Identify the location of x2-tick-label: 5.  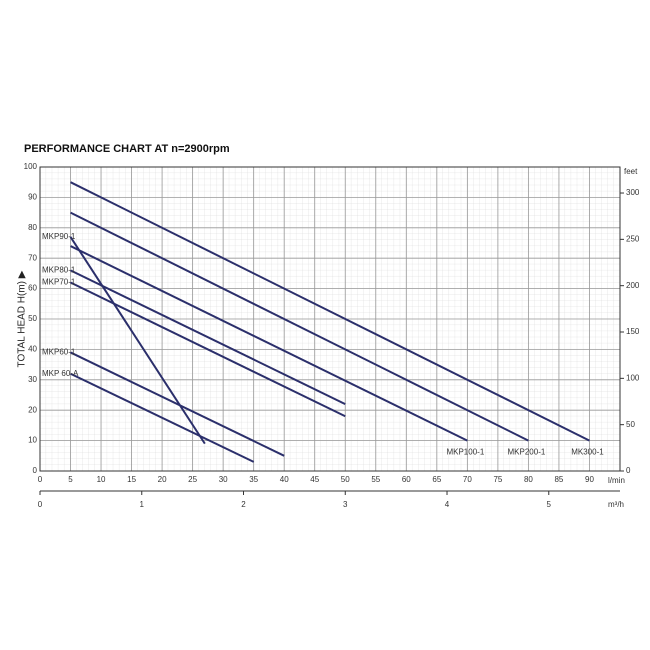
(549, 504).